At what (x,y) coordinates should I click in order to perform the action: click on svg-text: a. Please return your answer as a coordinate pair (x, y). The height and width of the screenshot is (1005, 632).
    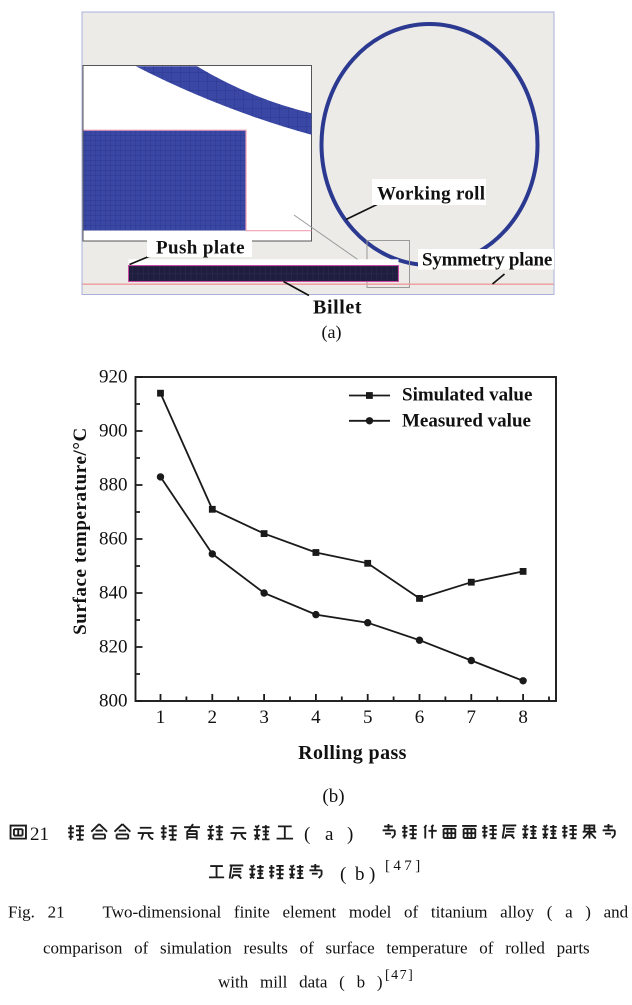
    Looking at the image, I should click on (329, 834).